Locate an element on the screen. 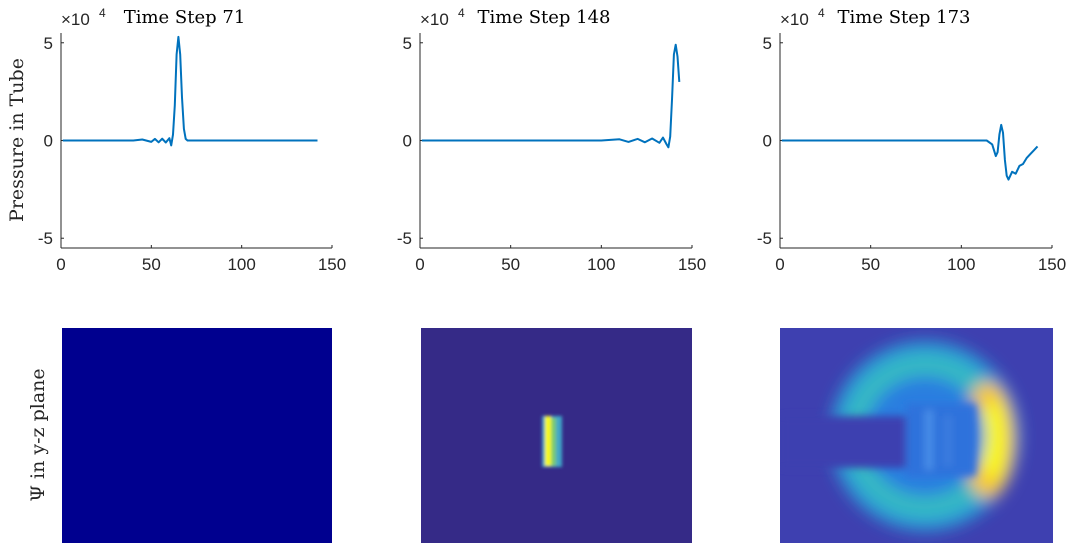 This screenshot has width=1070, height=545. chart-title: Time Step 71 is located at coordinates (185, 17).